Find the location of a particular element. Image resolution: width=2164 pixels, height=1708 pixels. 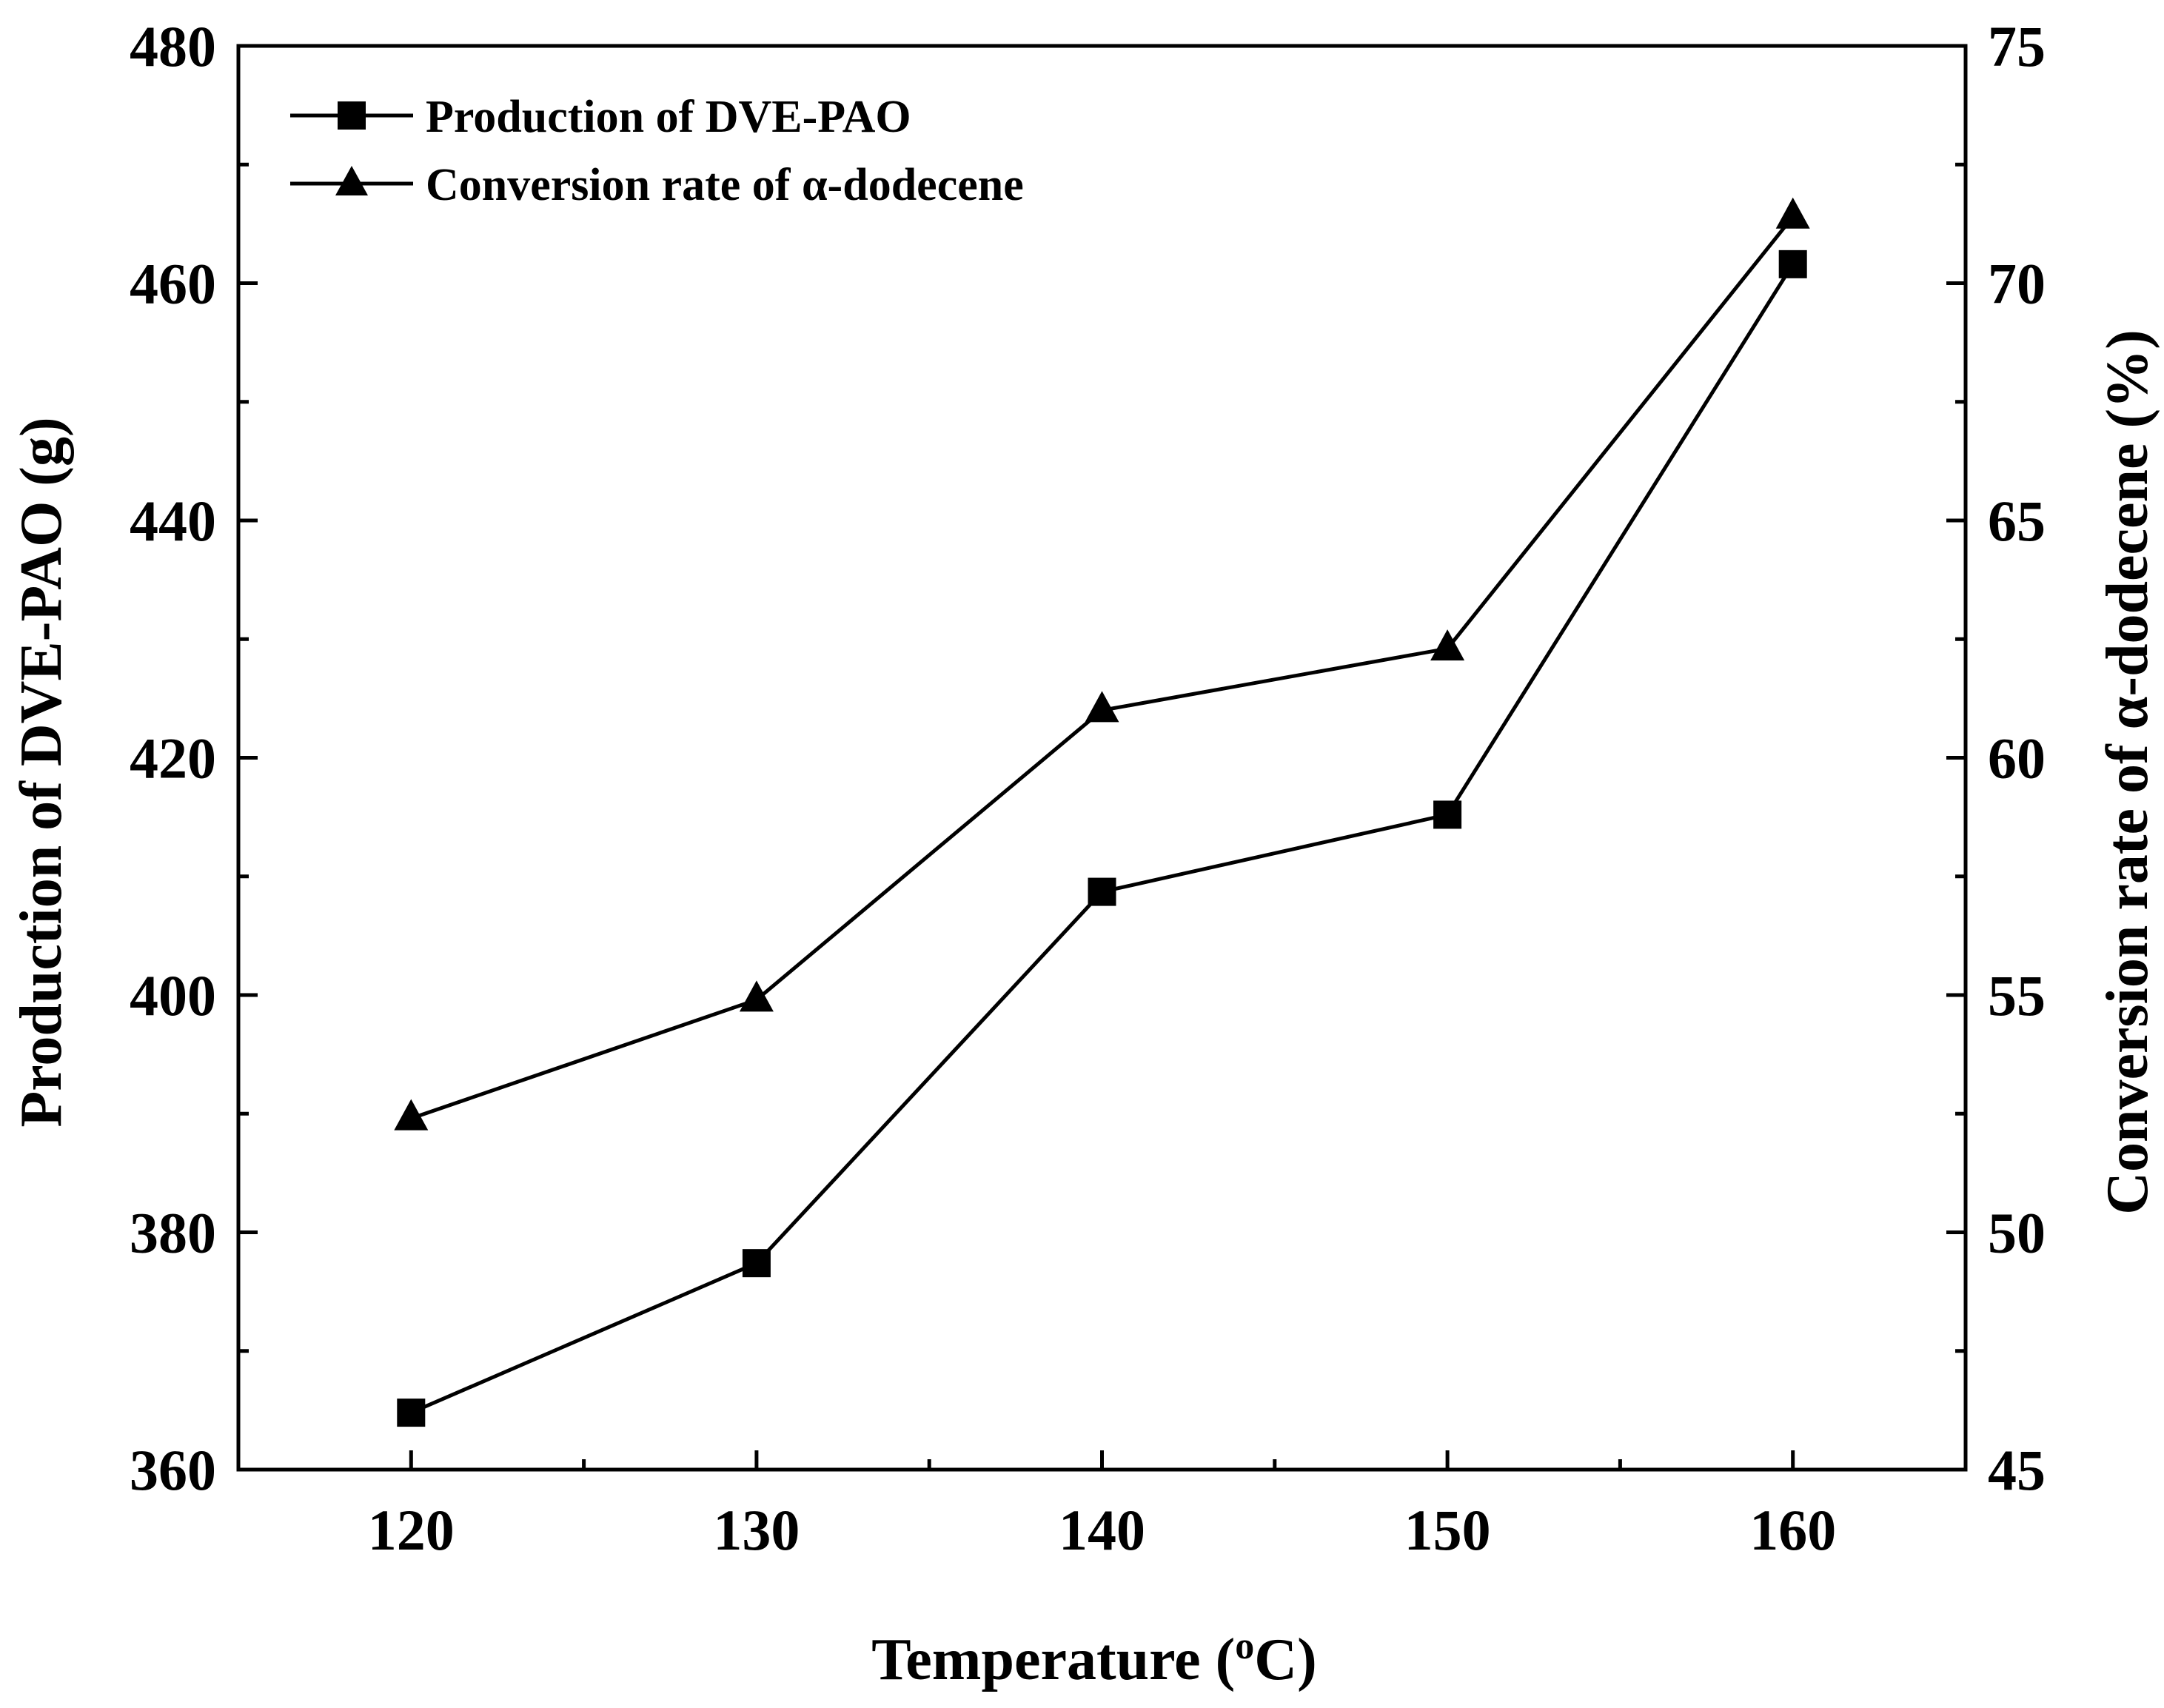

x-tick-label: 150 is located at coordinates (1447, 1530).